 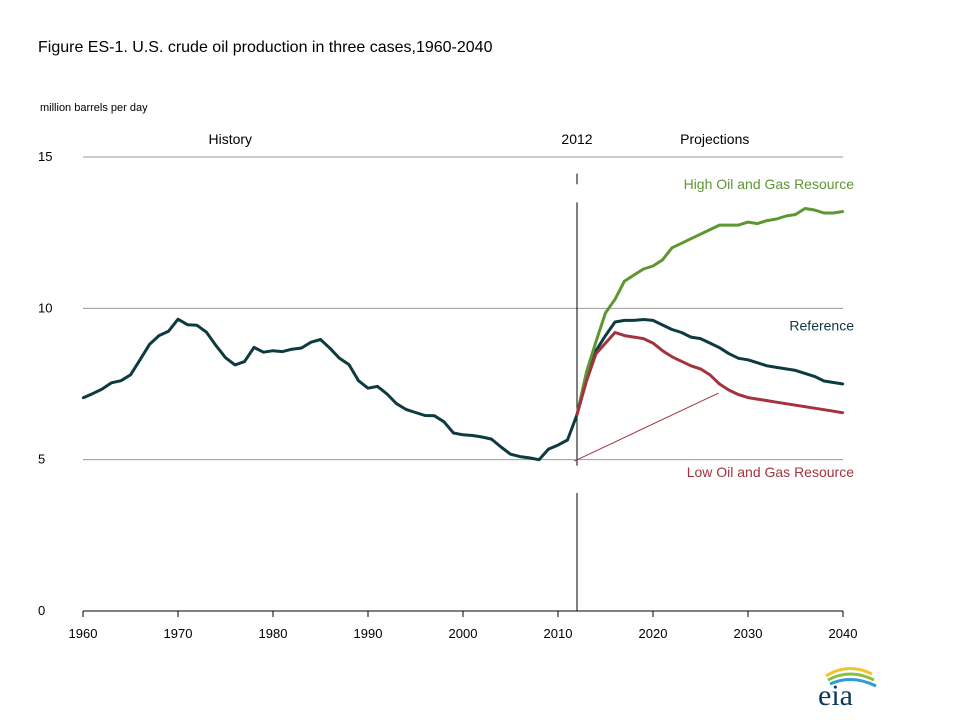 I want to click on svg-text: eia, so click(x=835, y=694).